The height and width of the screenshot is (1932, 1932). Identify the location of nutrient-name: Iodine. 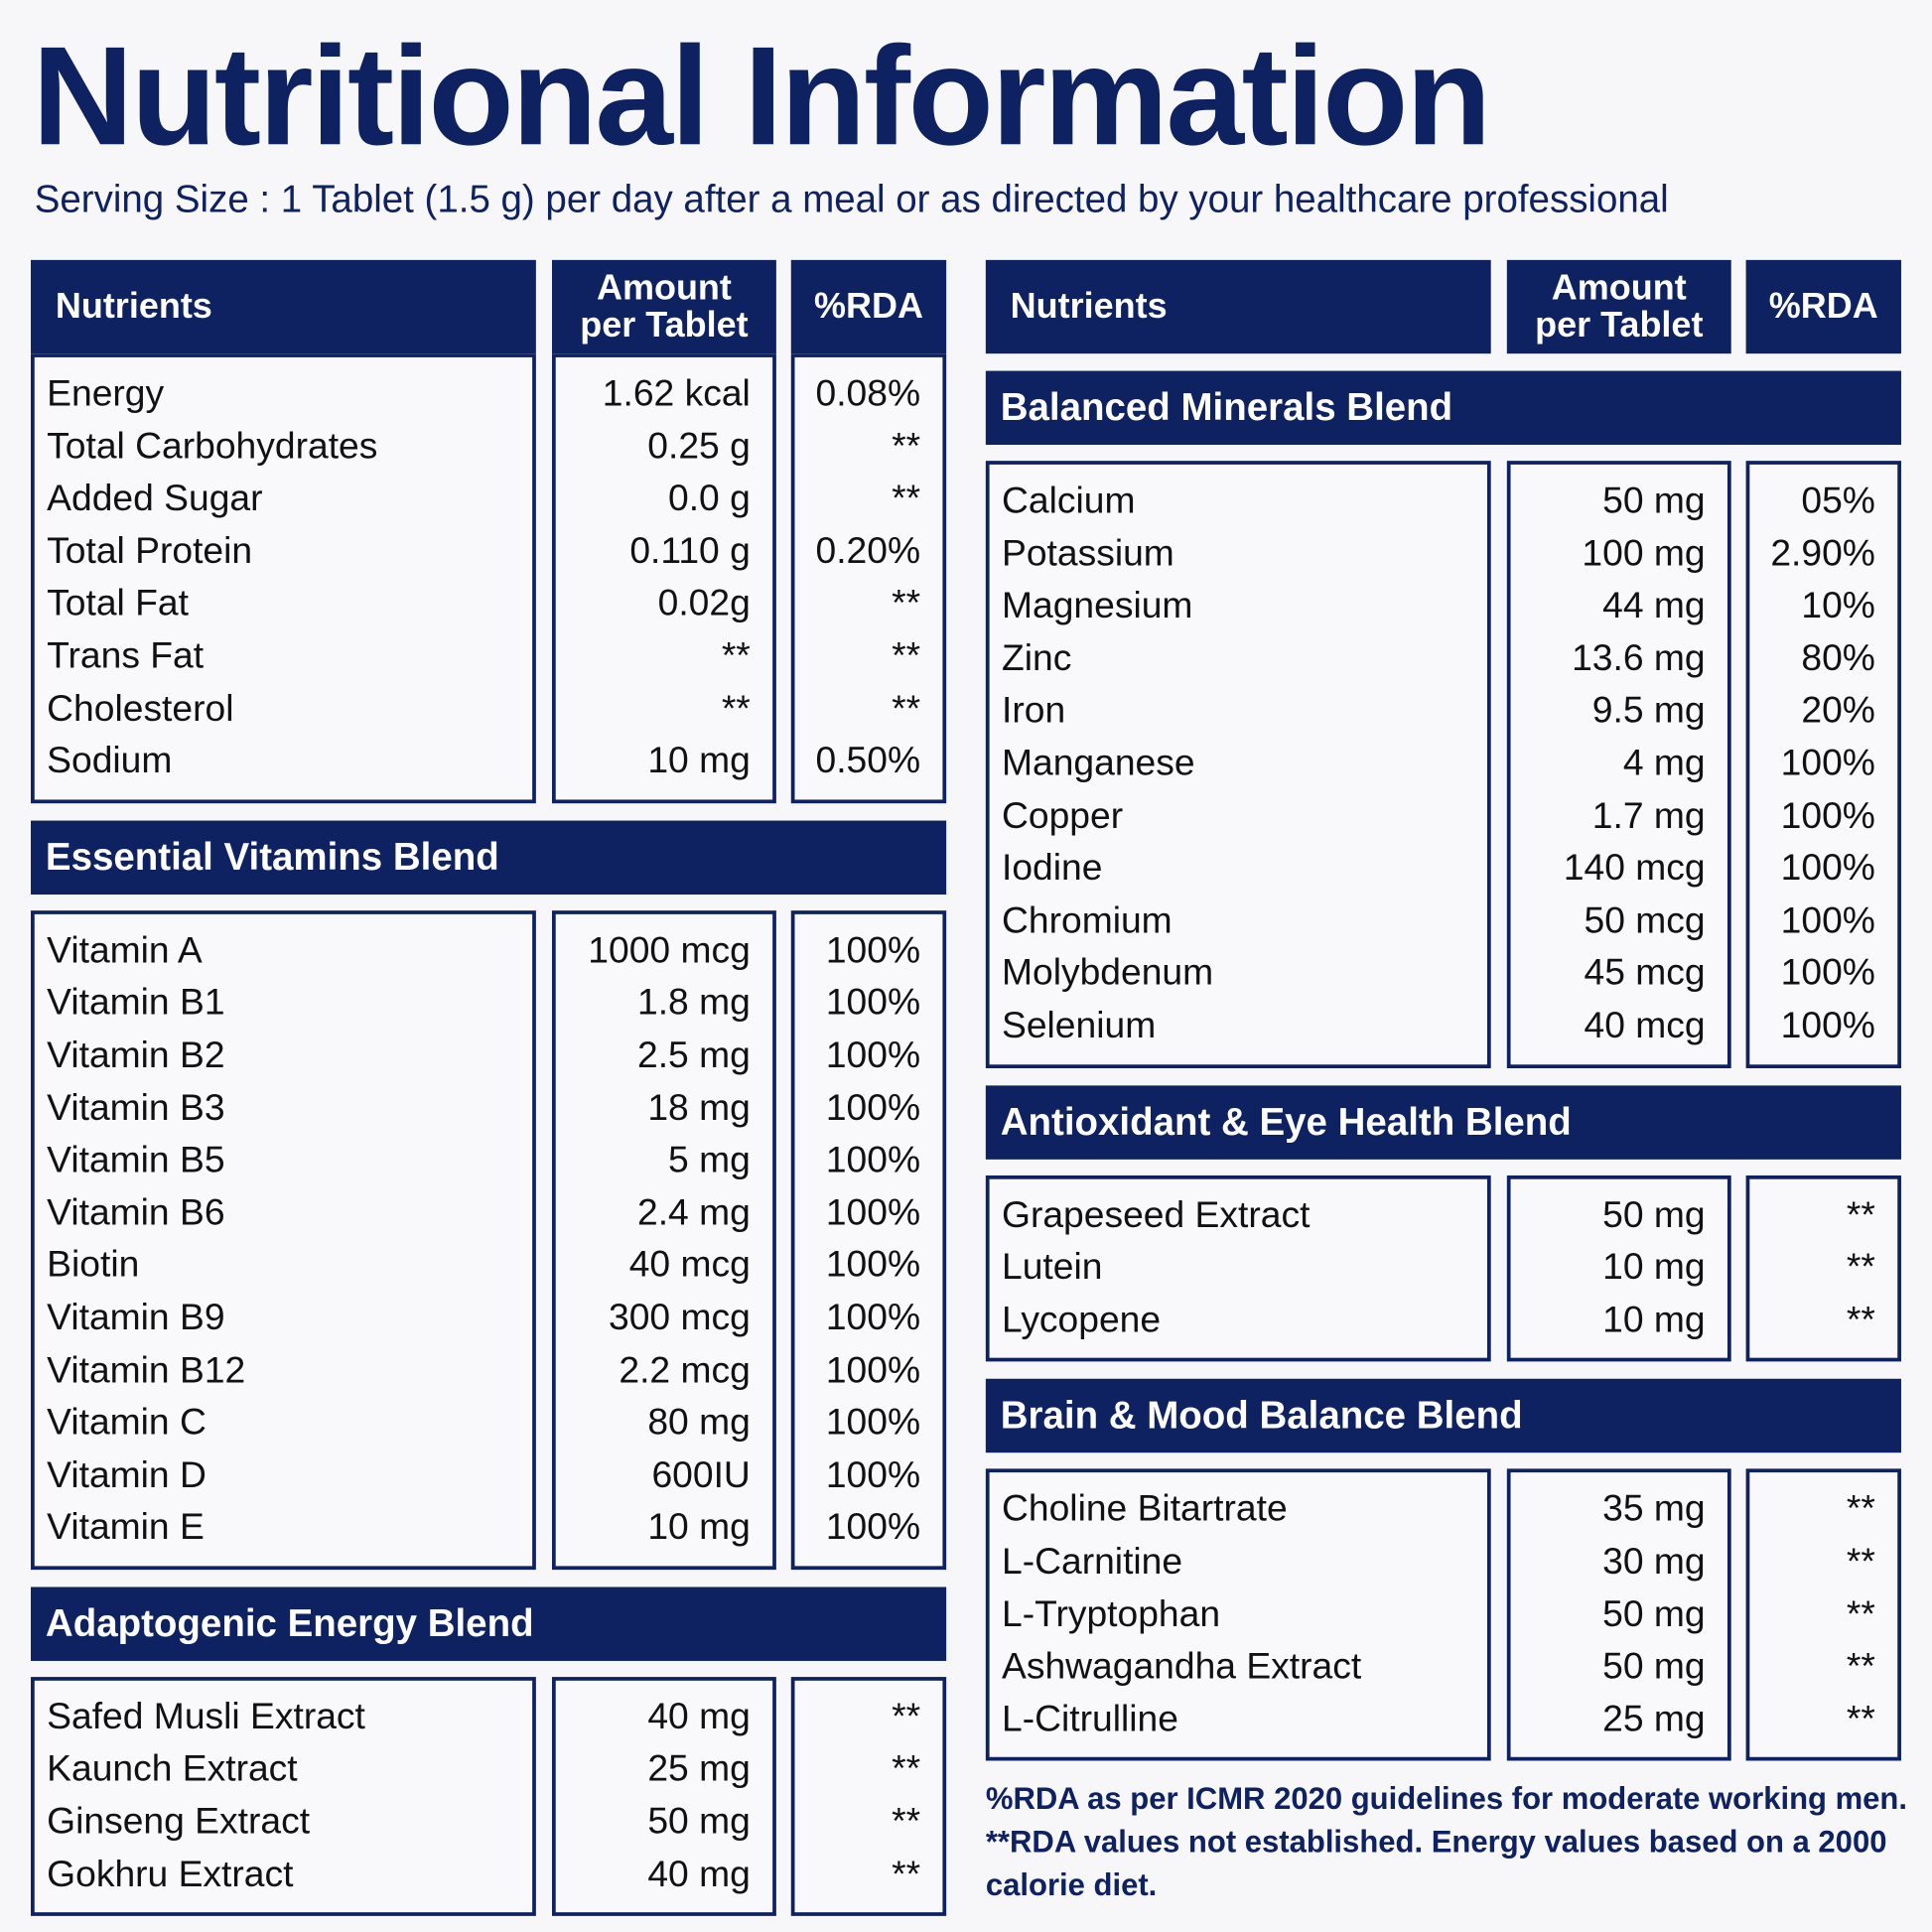
(1052, 869).